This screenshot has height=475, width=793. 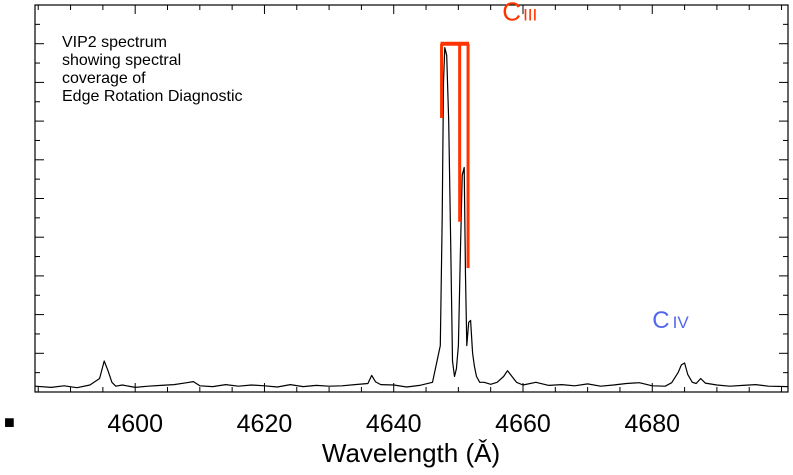 What do you see at coordinates (530, 14) in the screenshot?
I see `c3-label-suffix: III` at bounding box center [530, 14].